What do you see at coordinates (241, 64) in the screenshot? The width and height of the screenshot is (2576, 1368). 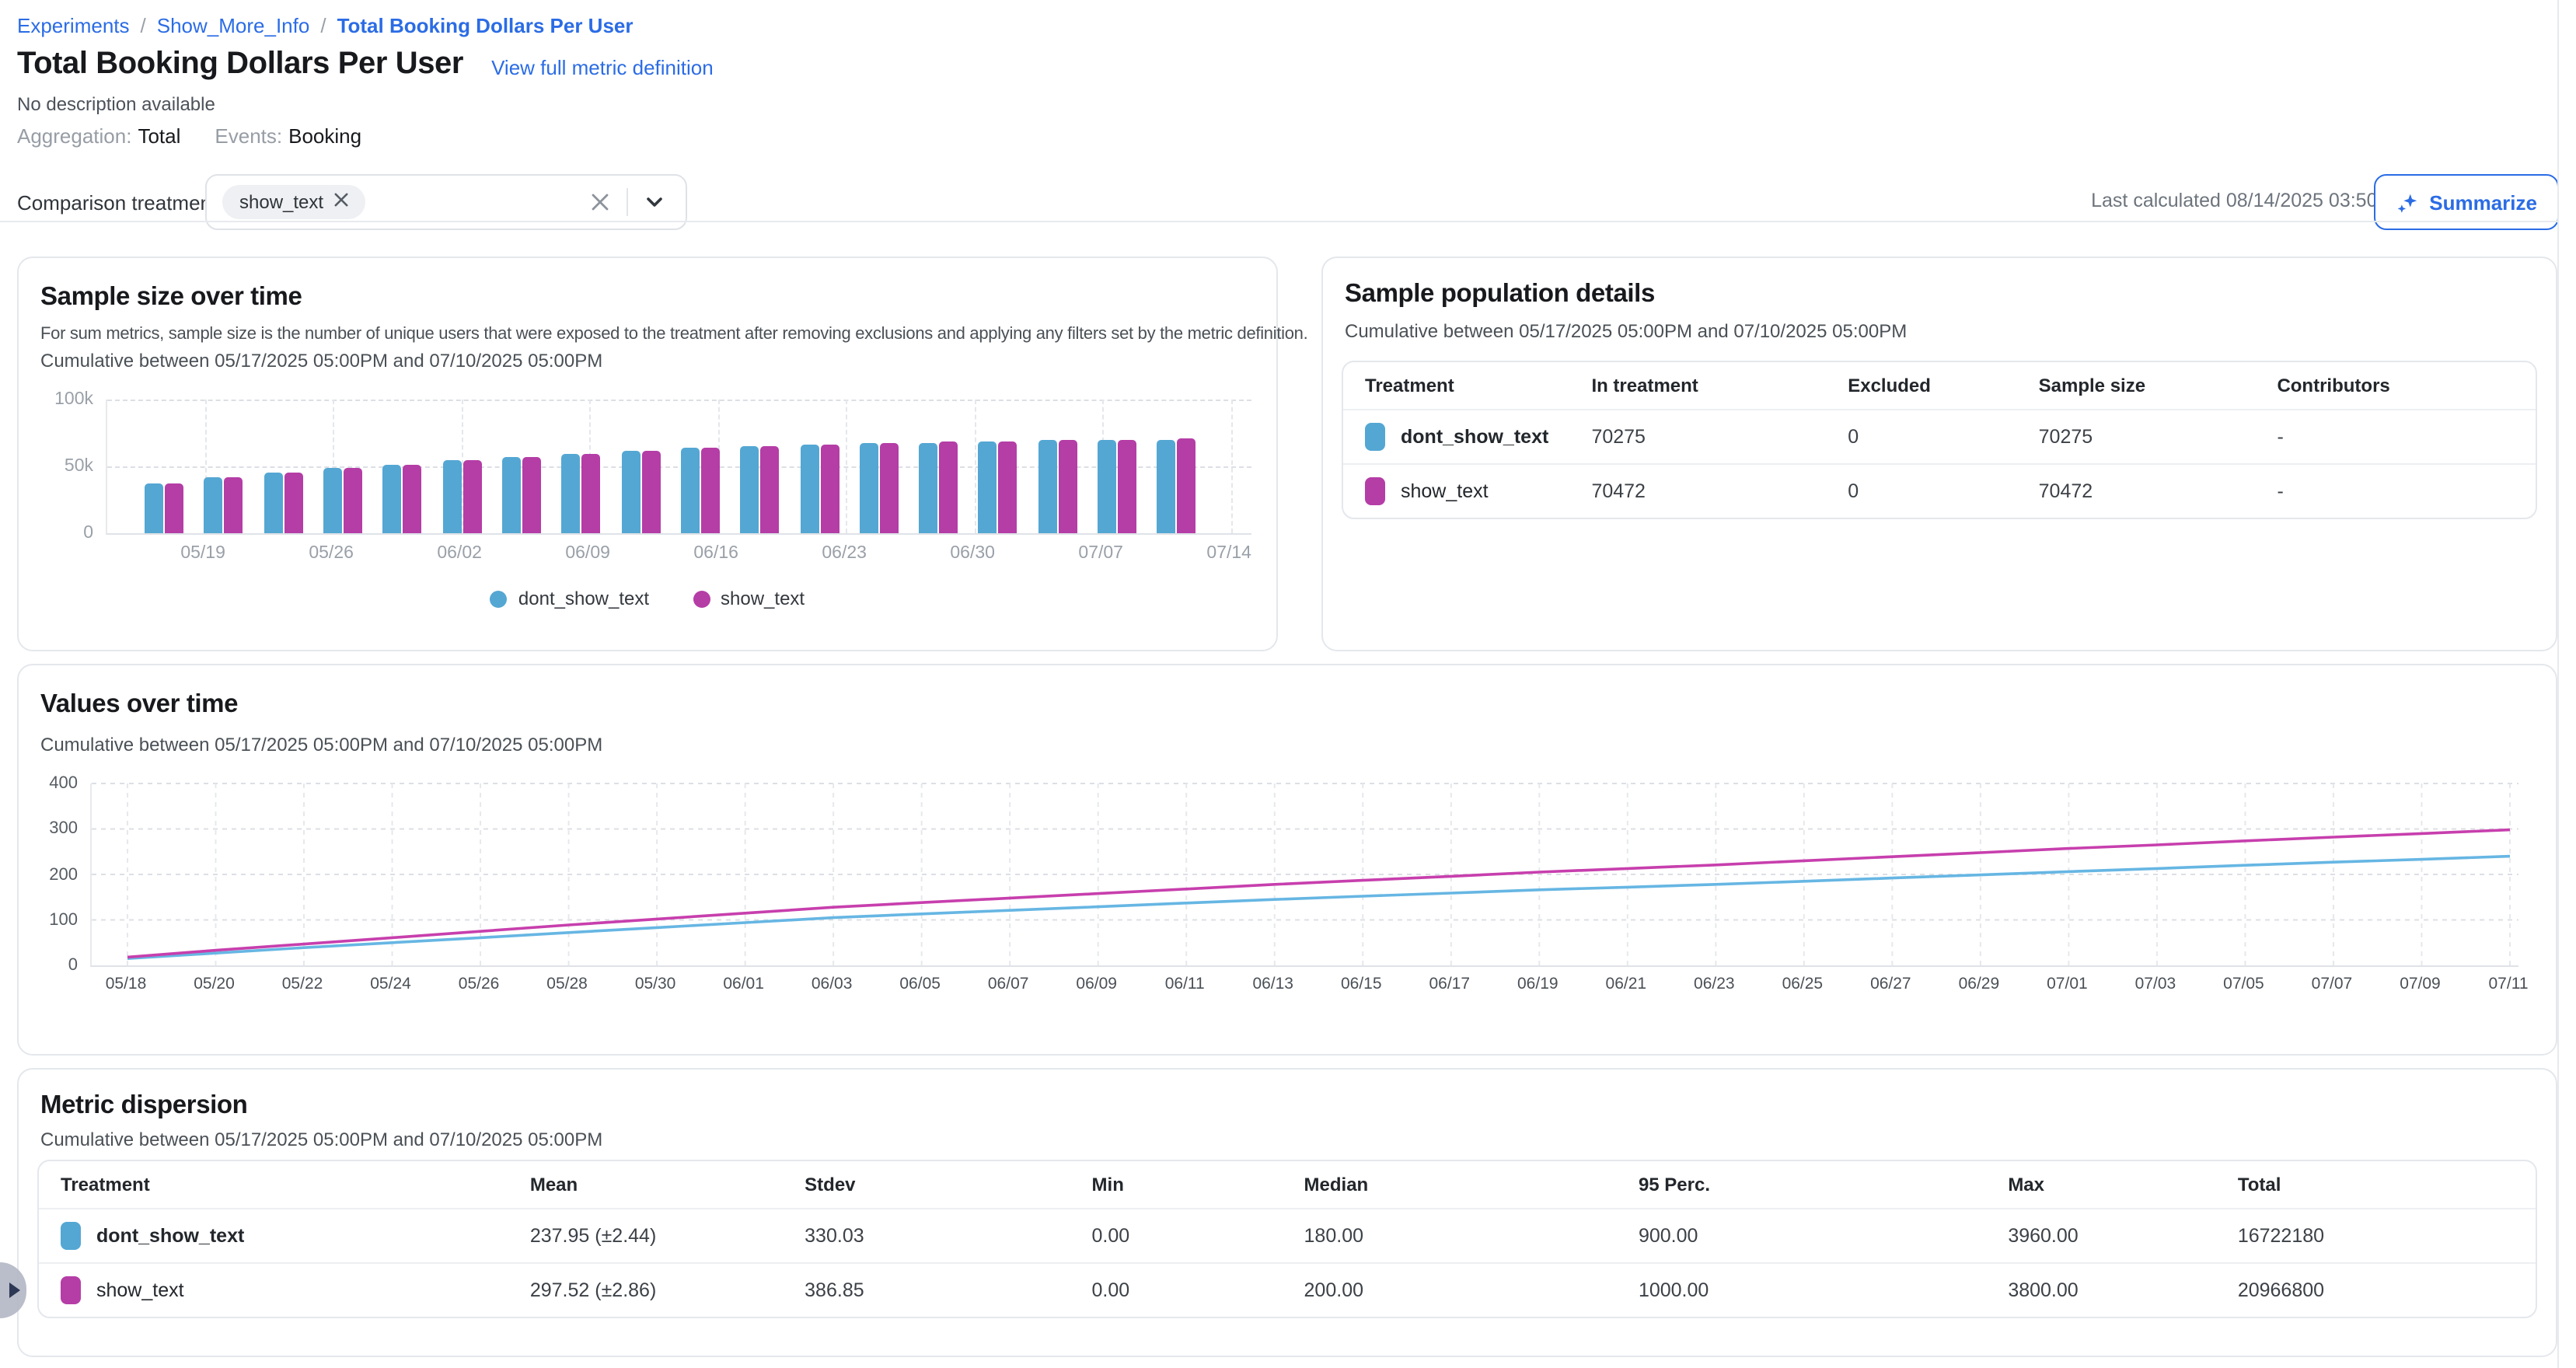 I see `page-title: Total Booking Dollars Per User` at bounding box center [241, 64].